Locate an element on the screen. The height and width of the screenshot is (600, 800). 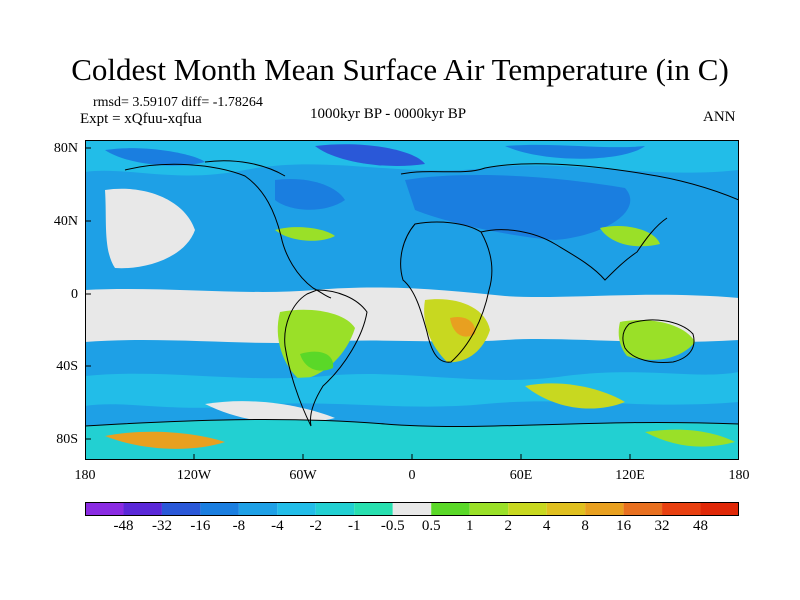
colorbar-tick-label: 0.5 is located at coordinates (431, 526).